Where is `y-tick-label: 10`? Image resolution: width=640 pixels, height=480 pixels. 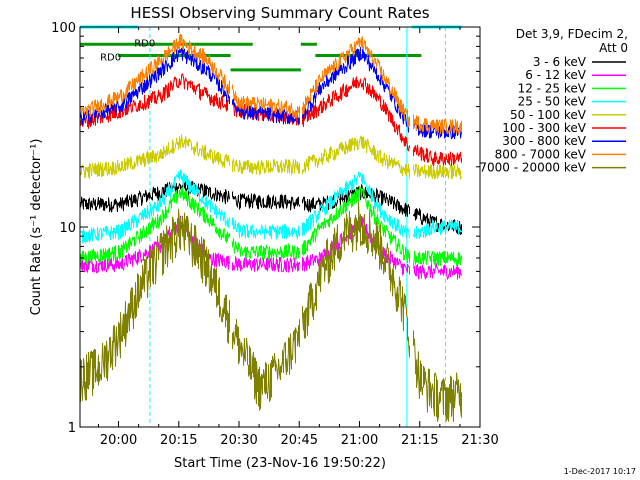
y-tick-label: 10 is located at coordinates (67, 228).